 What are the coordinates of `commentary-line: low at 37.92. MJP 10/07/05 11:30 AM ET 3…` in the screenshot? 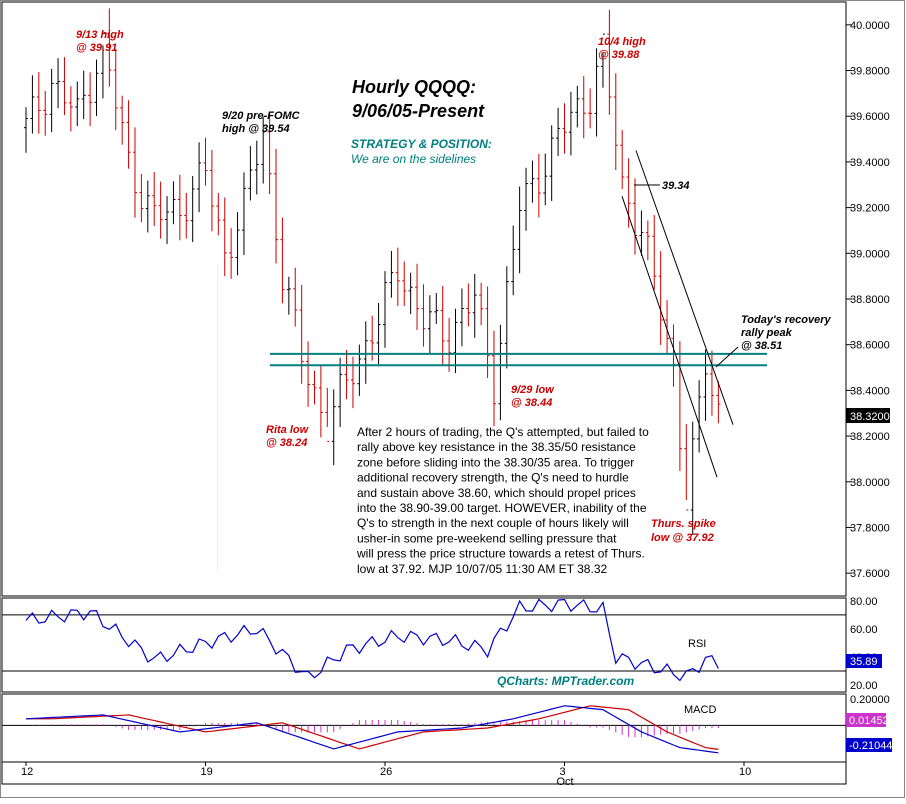 It's located at (482, 569).